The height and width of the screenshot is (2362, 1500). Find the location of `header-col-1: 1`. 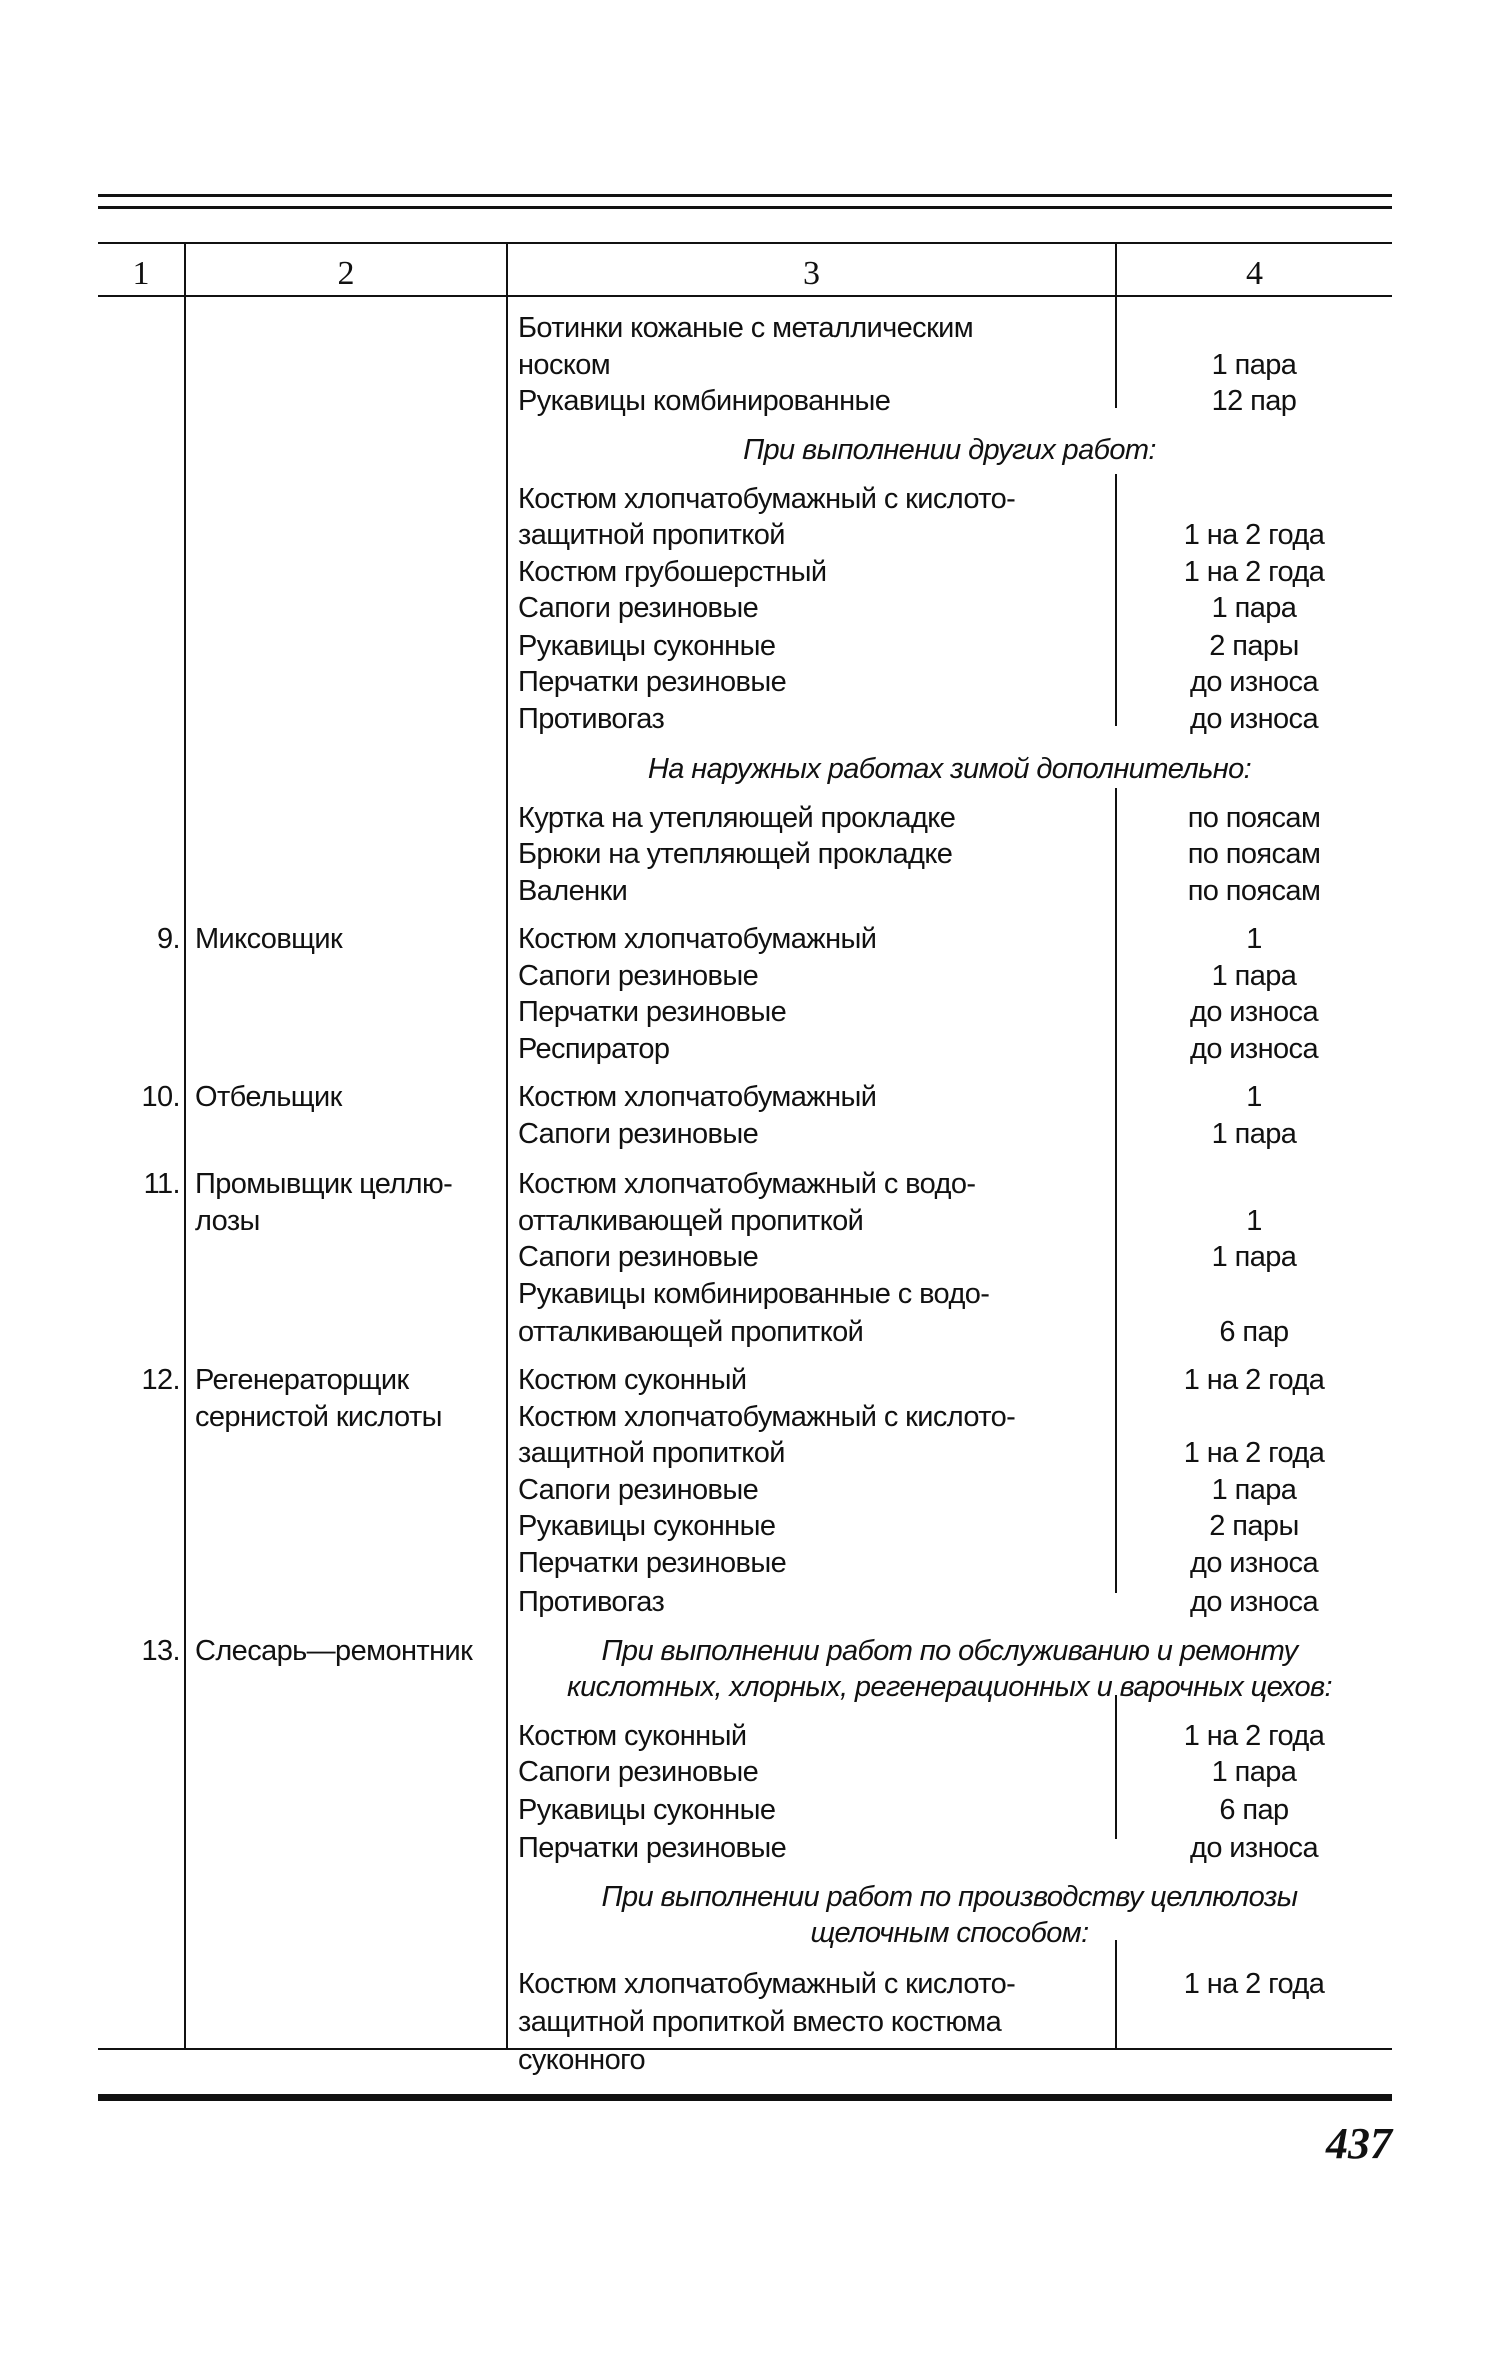

header-col-1: 1 is located at coordinates (141, 273).